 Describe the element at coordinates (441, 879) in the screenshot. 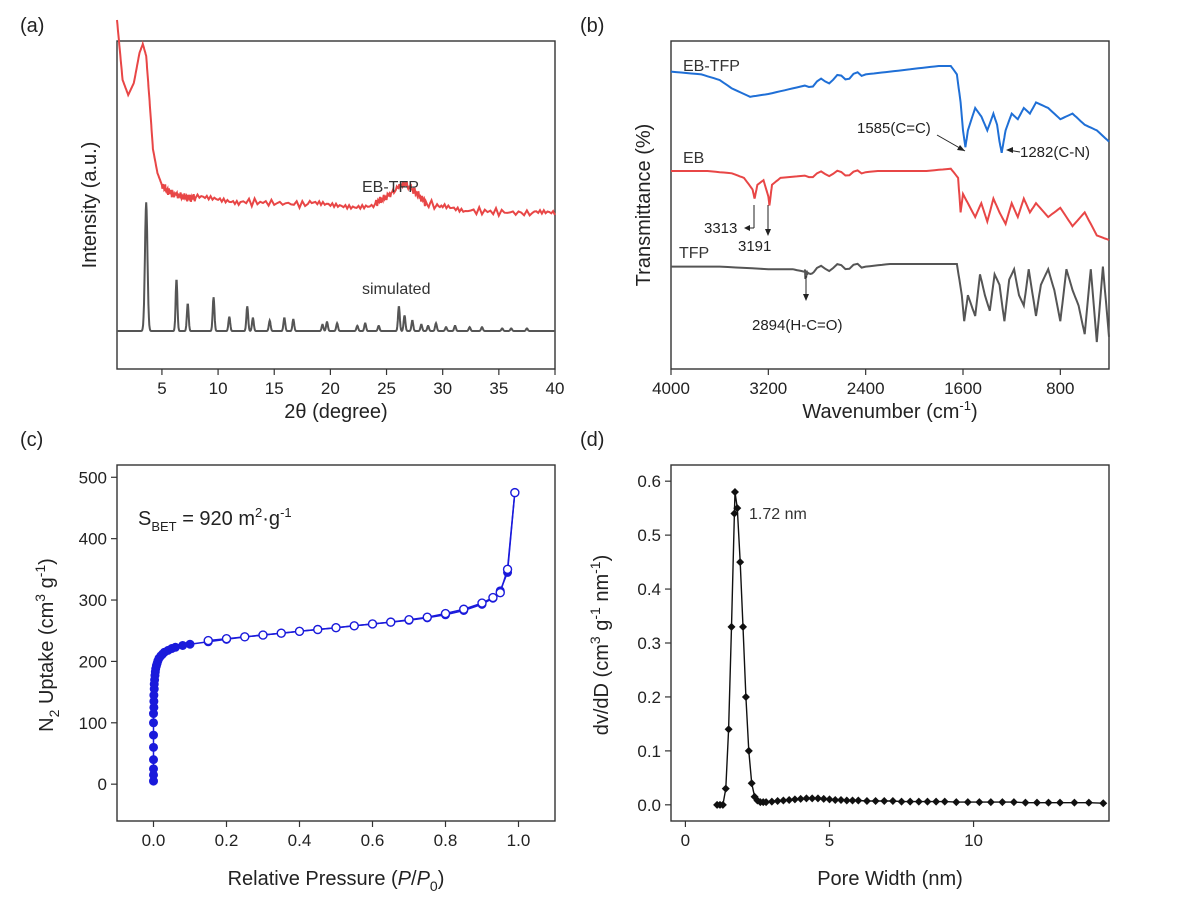

I see `x-title-c-close: )` at that location.